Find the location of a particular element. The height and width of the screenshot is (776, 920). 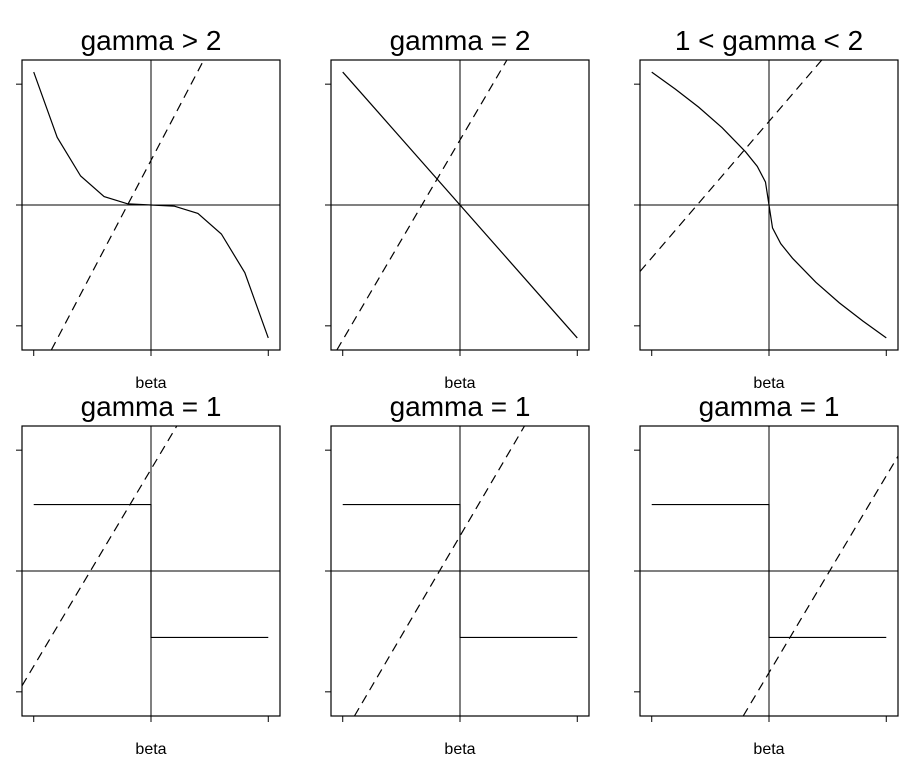

panel-title: 1 < gamma < 2 is located at coordinates (769, 40).